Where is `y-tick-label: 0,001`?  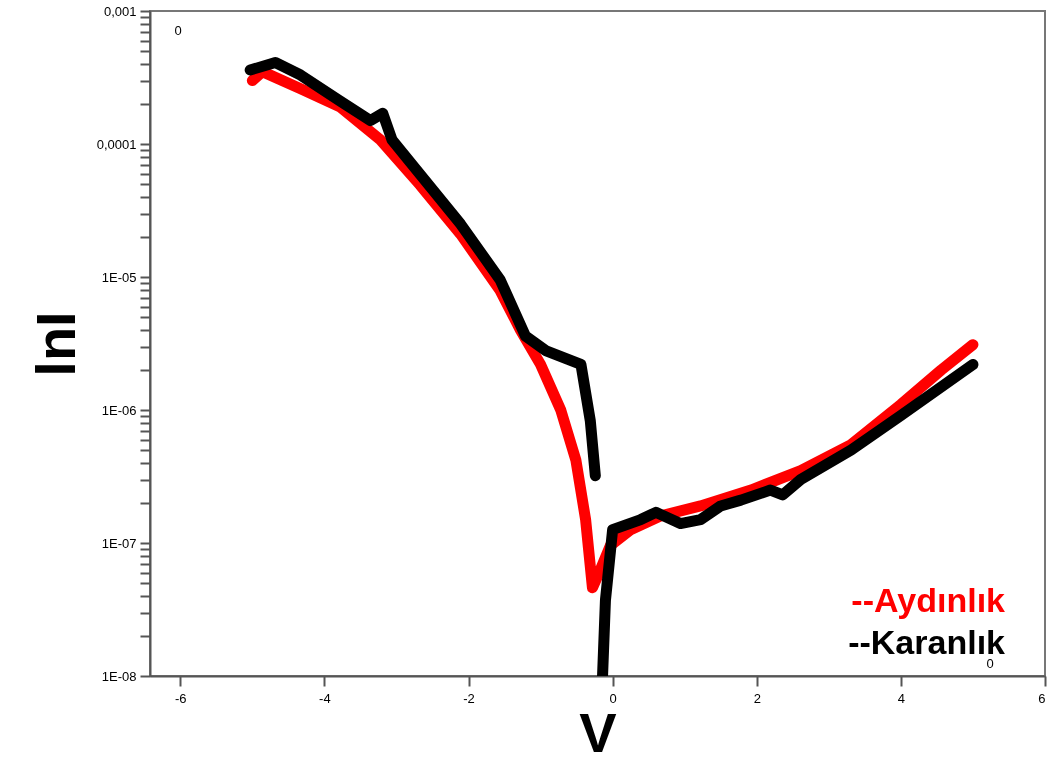 y-tick-label: 0,001 is located at coordinates (120, 11).